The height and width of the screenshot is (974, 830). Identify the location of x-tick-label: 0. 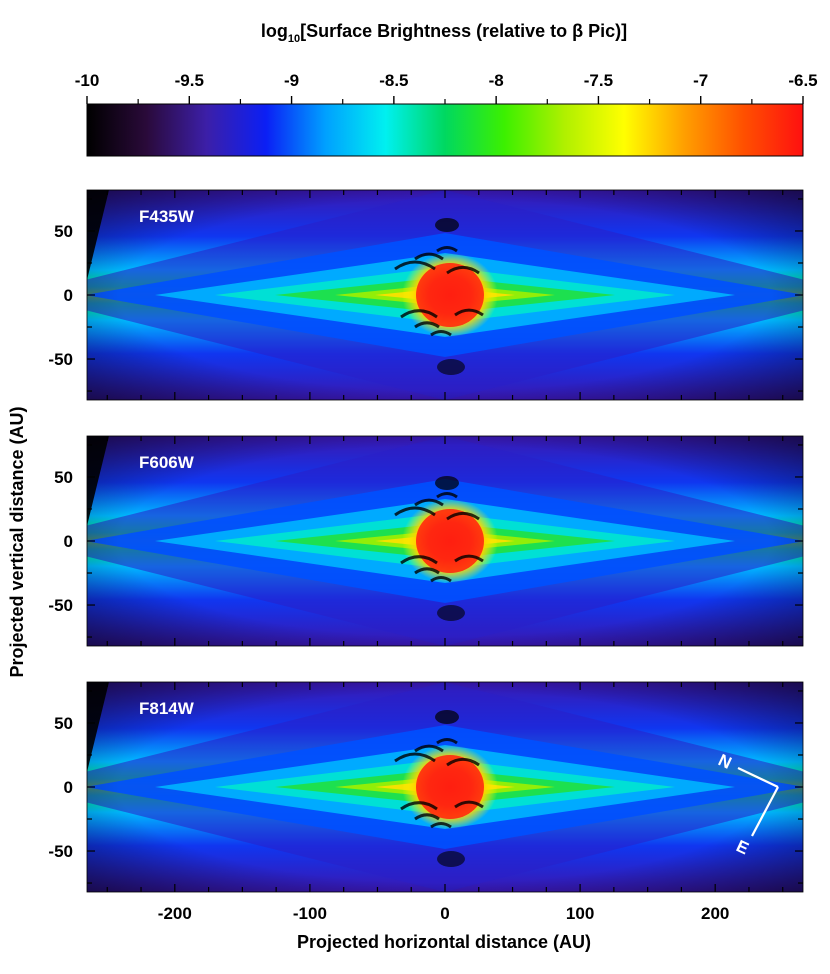
(444, 913).